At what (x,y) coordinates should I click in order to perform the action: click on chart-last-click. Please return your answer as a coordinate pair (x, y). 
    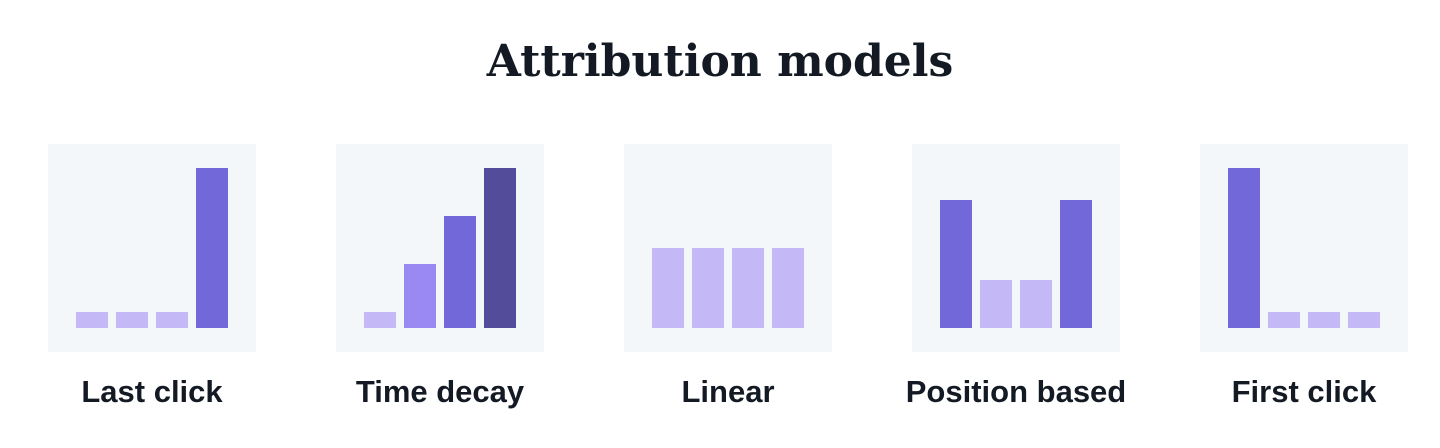
    Looking at the image, I should click on (152, 248).